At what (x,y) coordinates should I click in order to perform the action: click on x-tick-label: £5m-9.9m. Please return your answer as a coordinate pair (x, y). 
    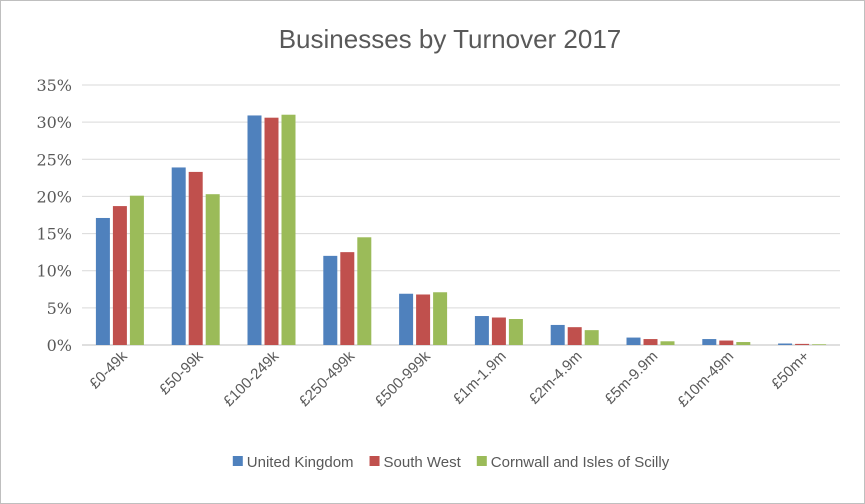
    Looking at the image, I should click on (632, 378).